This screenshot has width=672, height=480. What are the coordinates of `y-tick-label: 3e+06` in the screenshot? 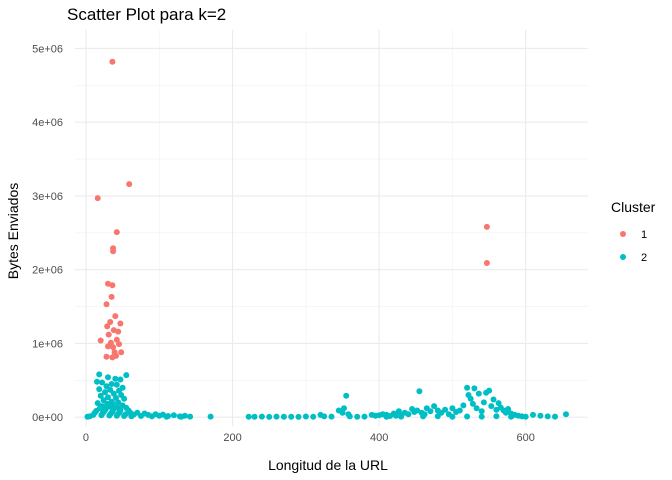 It's located at (47, 197).